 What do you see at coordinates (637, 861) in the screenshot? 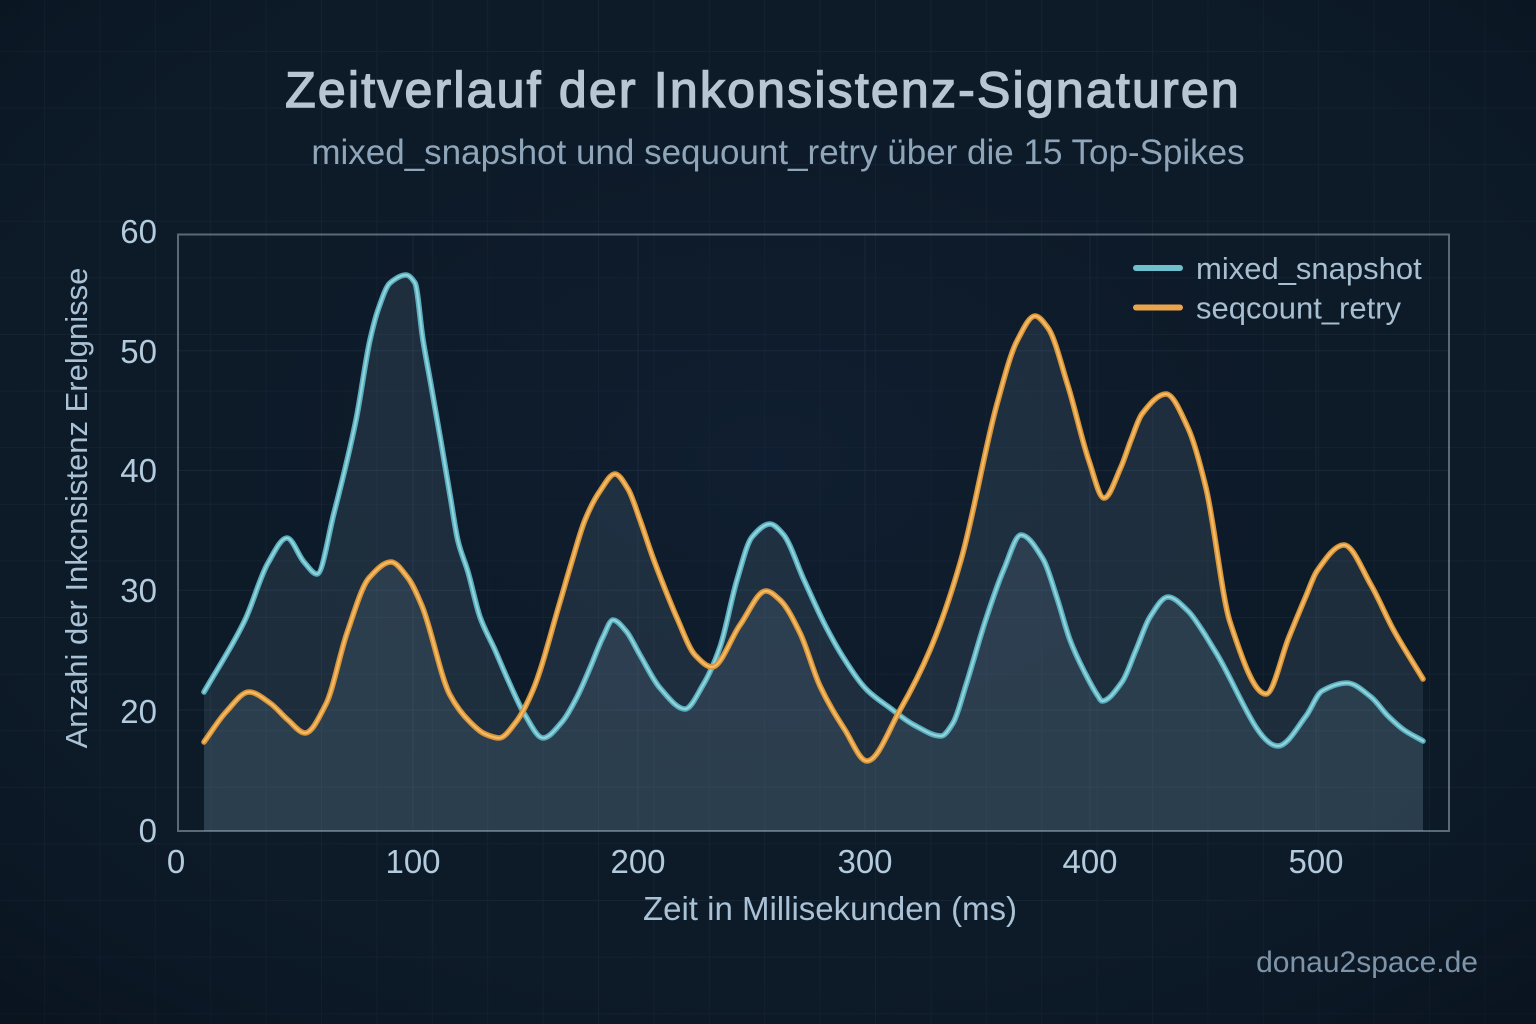
I see `svg-text: 200` at bounding box center [637, 861].